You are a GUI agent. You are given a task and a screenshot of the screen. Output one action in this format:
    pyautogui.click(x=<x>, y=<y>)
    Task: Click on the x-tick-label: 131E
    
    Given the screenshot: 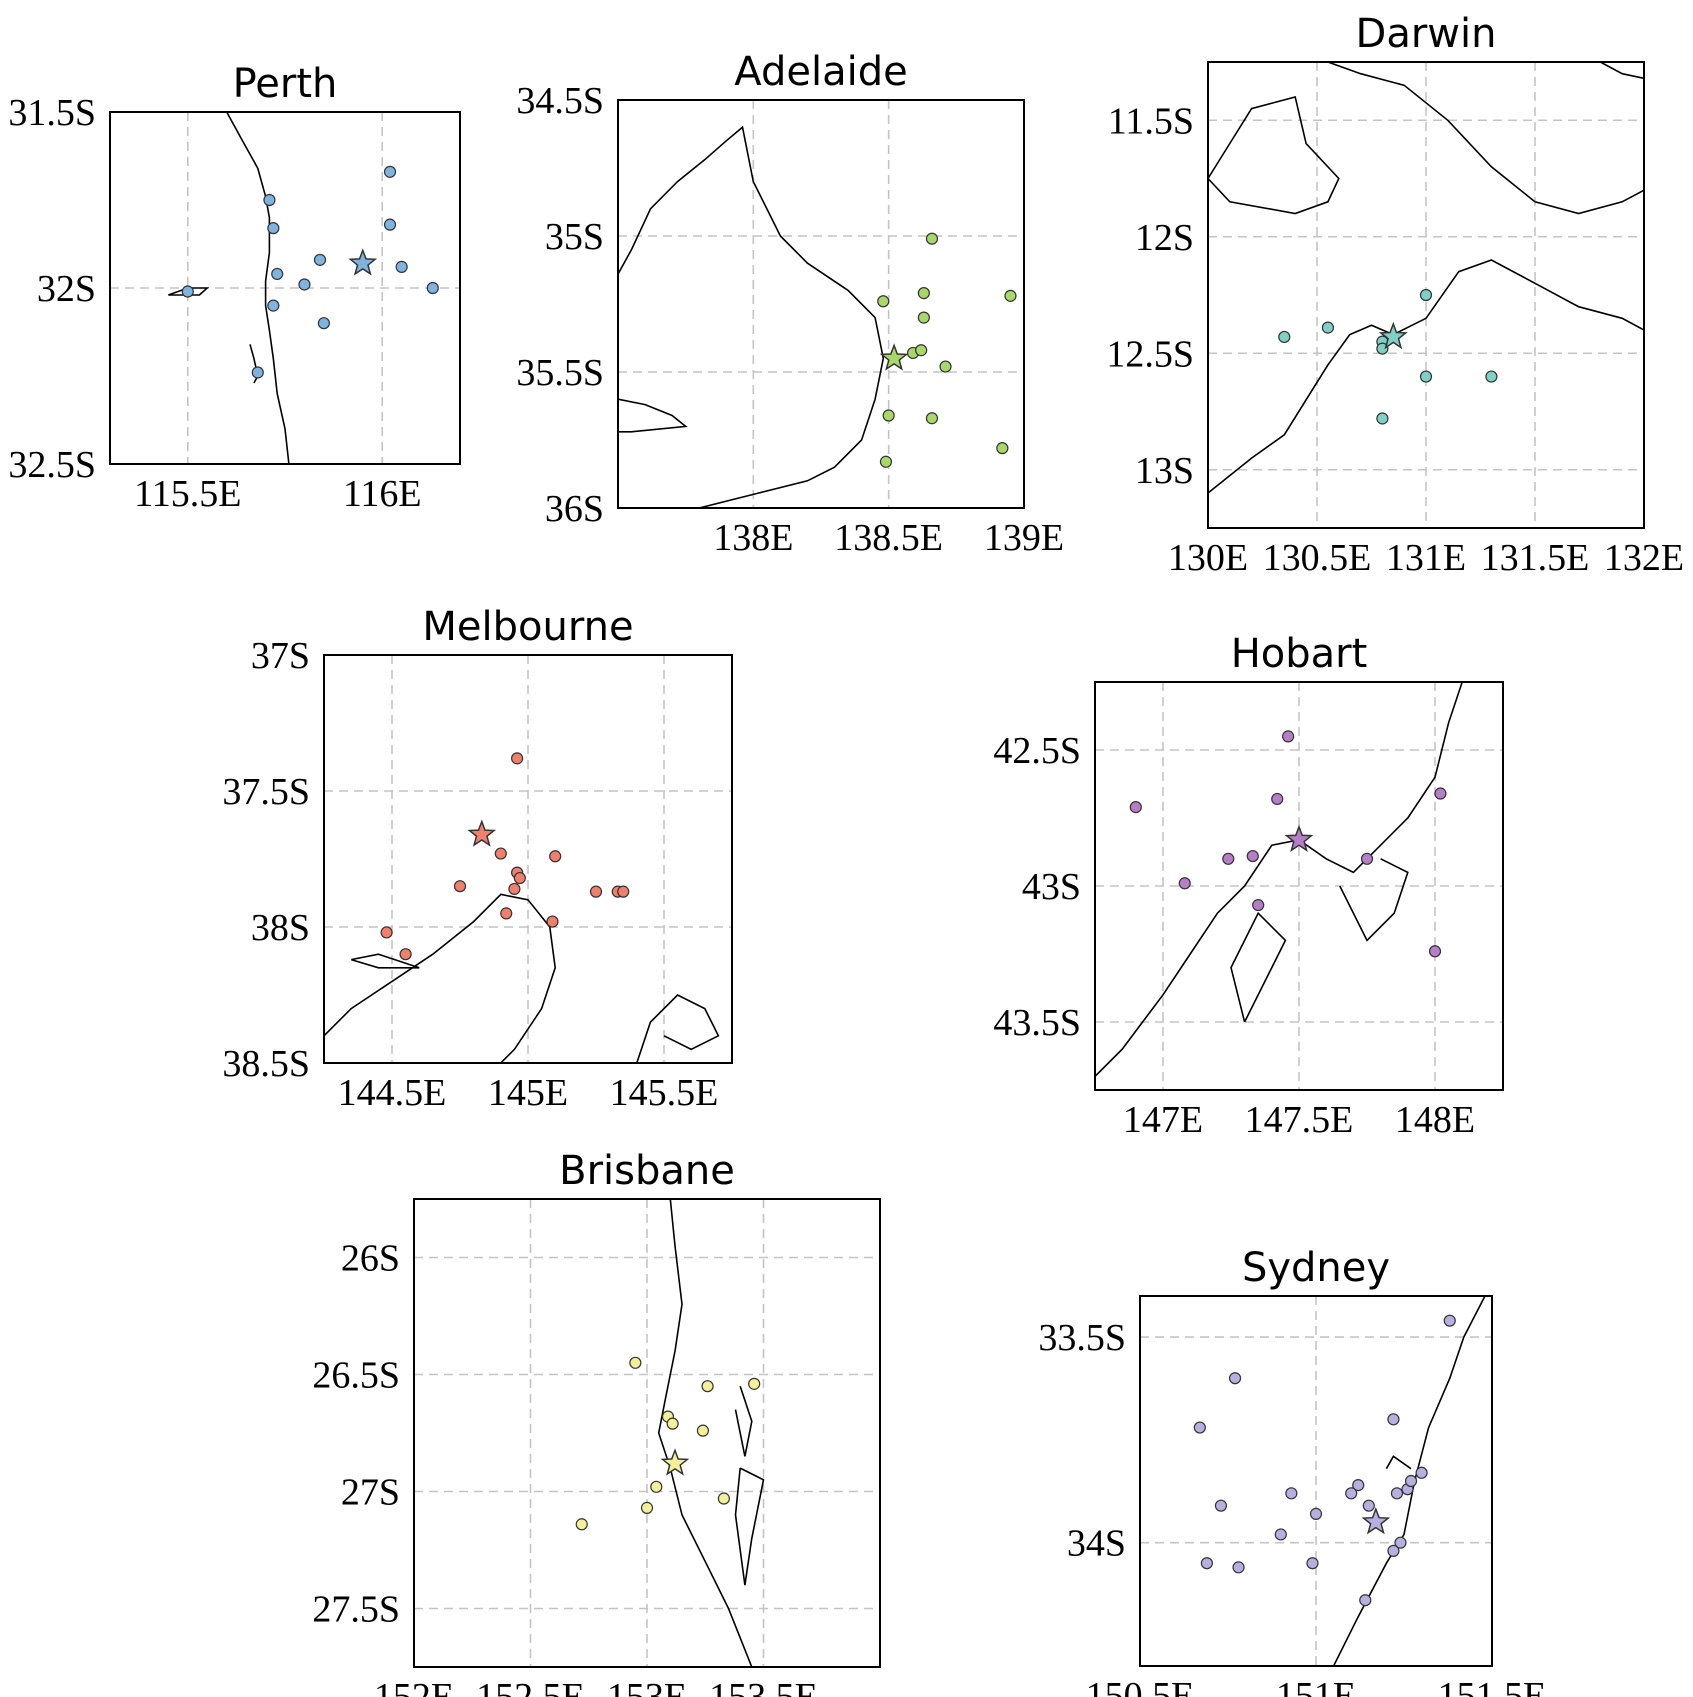 What is the action you would take?
    pyautogui.click(x=1426, y=558)
    